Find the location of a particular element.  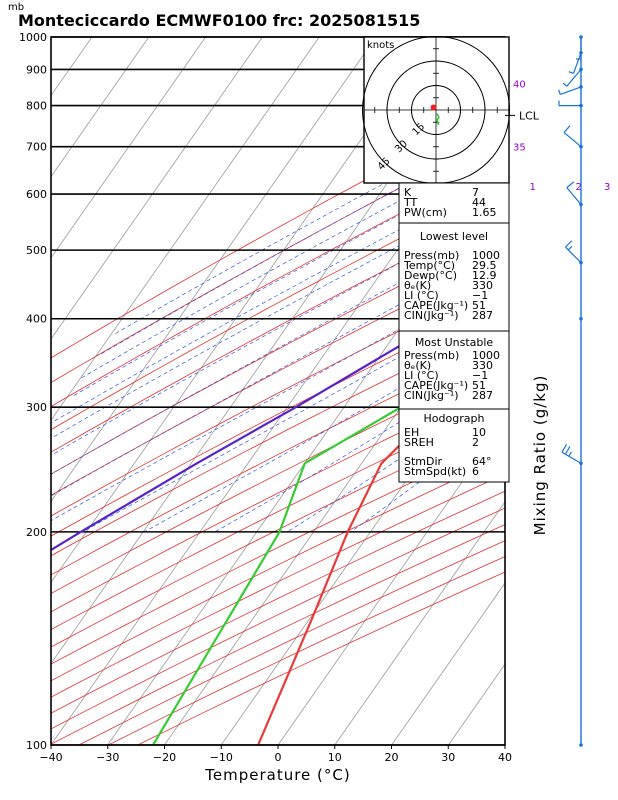

storm-index-label: StmDir is located at coordinates (423, 461).